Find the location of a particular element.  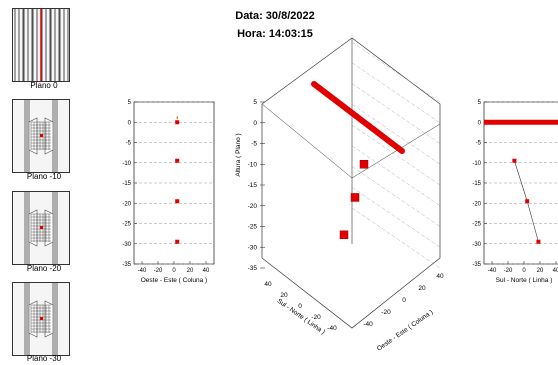

plane-10-image is located at coordinates (41, 136).